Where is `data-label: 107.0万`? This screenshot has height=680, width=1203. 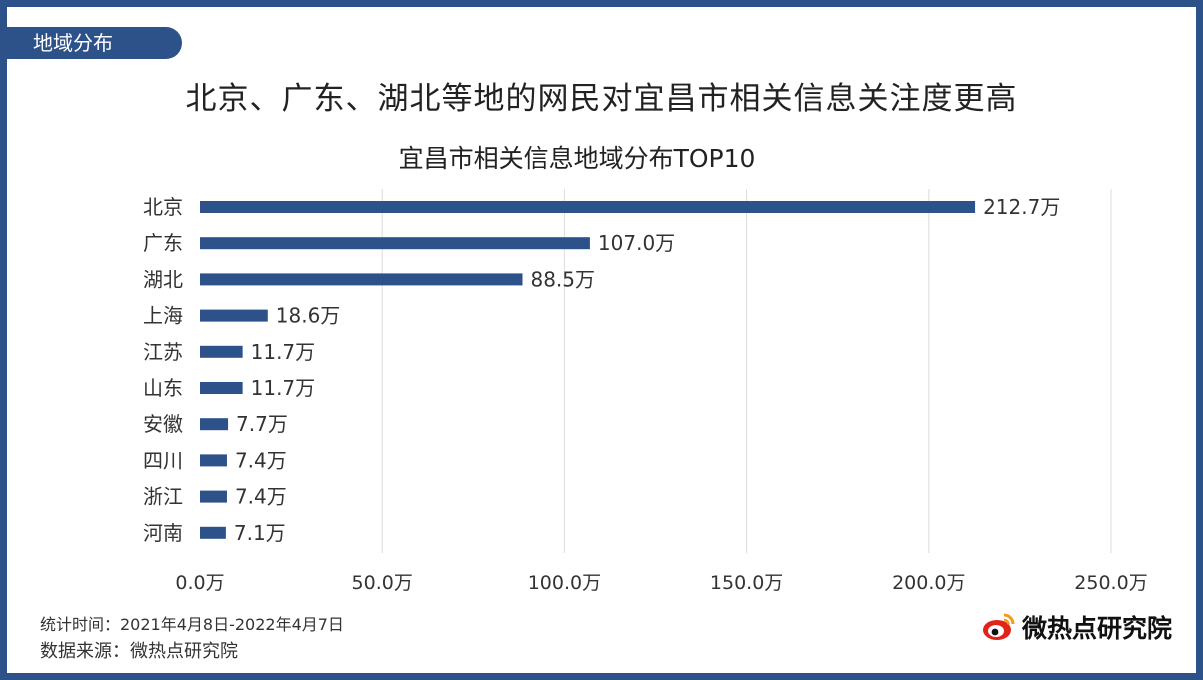
data-label: 107.0万 is located at coordinates (636, 243).